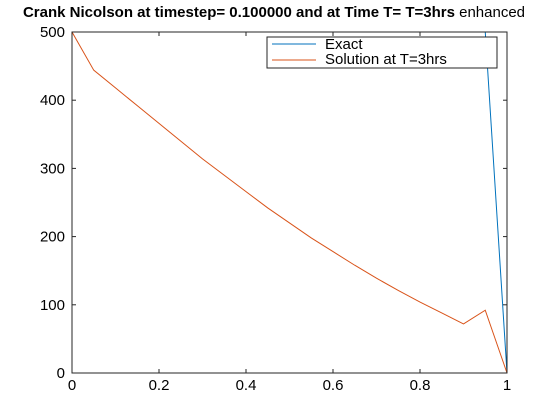 This screenshot has height=420, width=560. I want to click on legend-box, so click(382, 52).